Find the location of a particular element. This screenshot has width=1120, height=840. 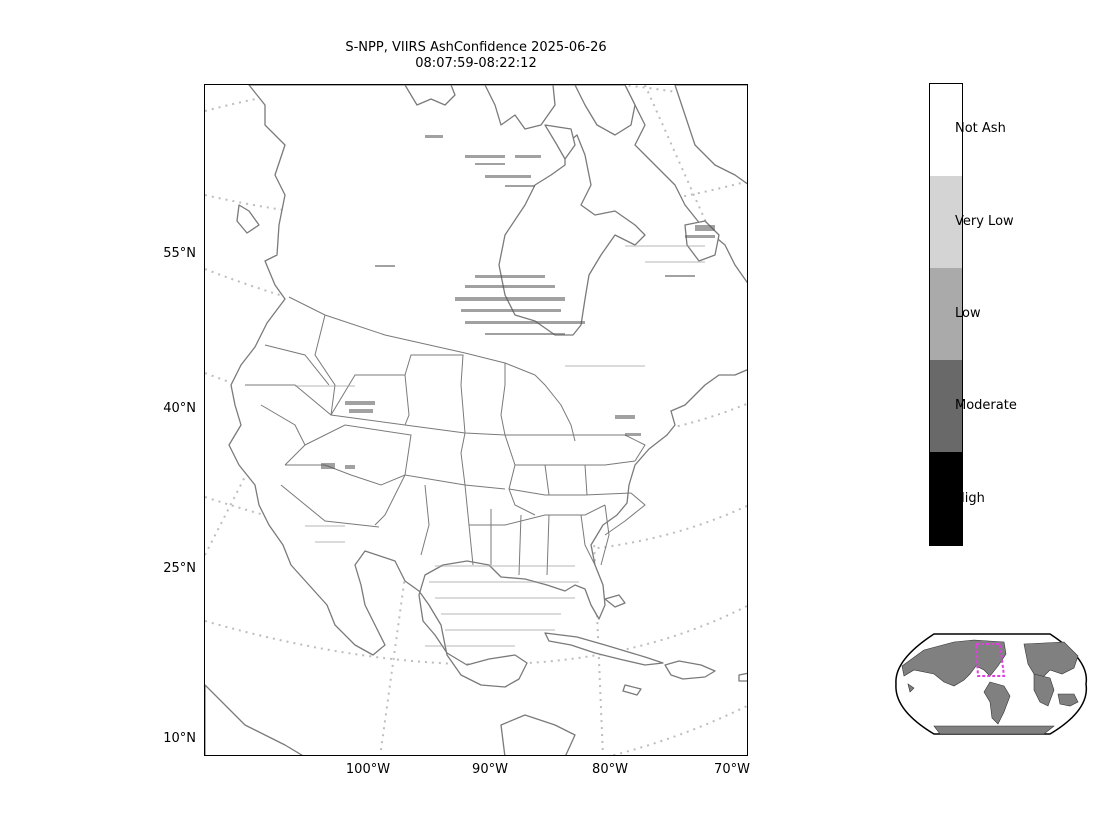

world-locator-inset is located at coordinates (991, 684).